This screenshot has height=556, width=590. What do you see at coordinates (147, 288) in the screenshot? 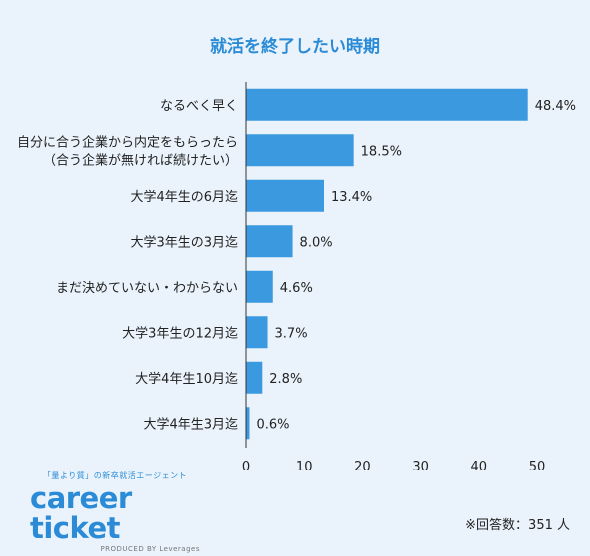
I see `category-label-5: まだ決めていない・わからない` at bounding box center [147, 288].